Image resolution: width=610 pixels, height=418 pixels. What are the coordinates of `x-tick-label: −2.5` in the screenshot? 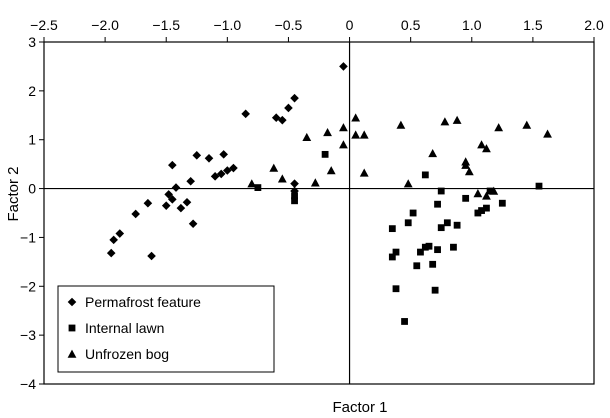 It's located at (44, 25).